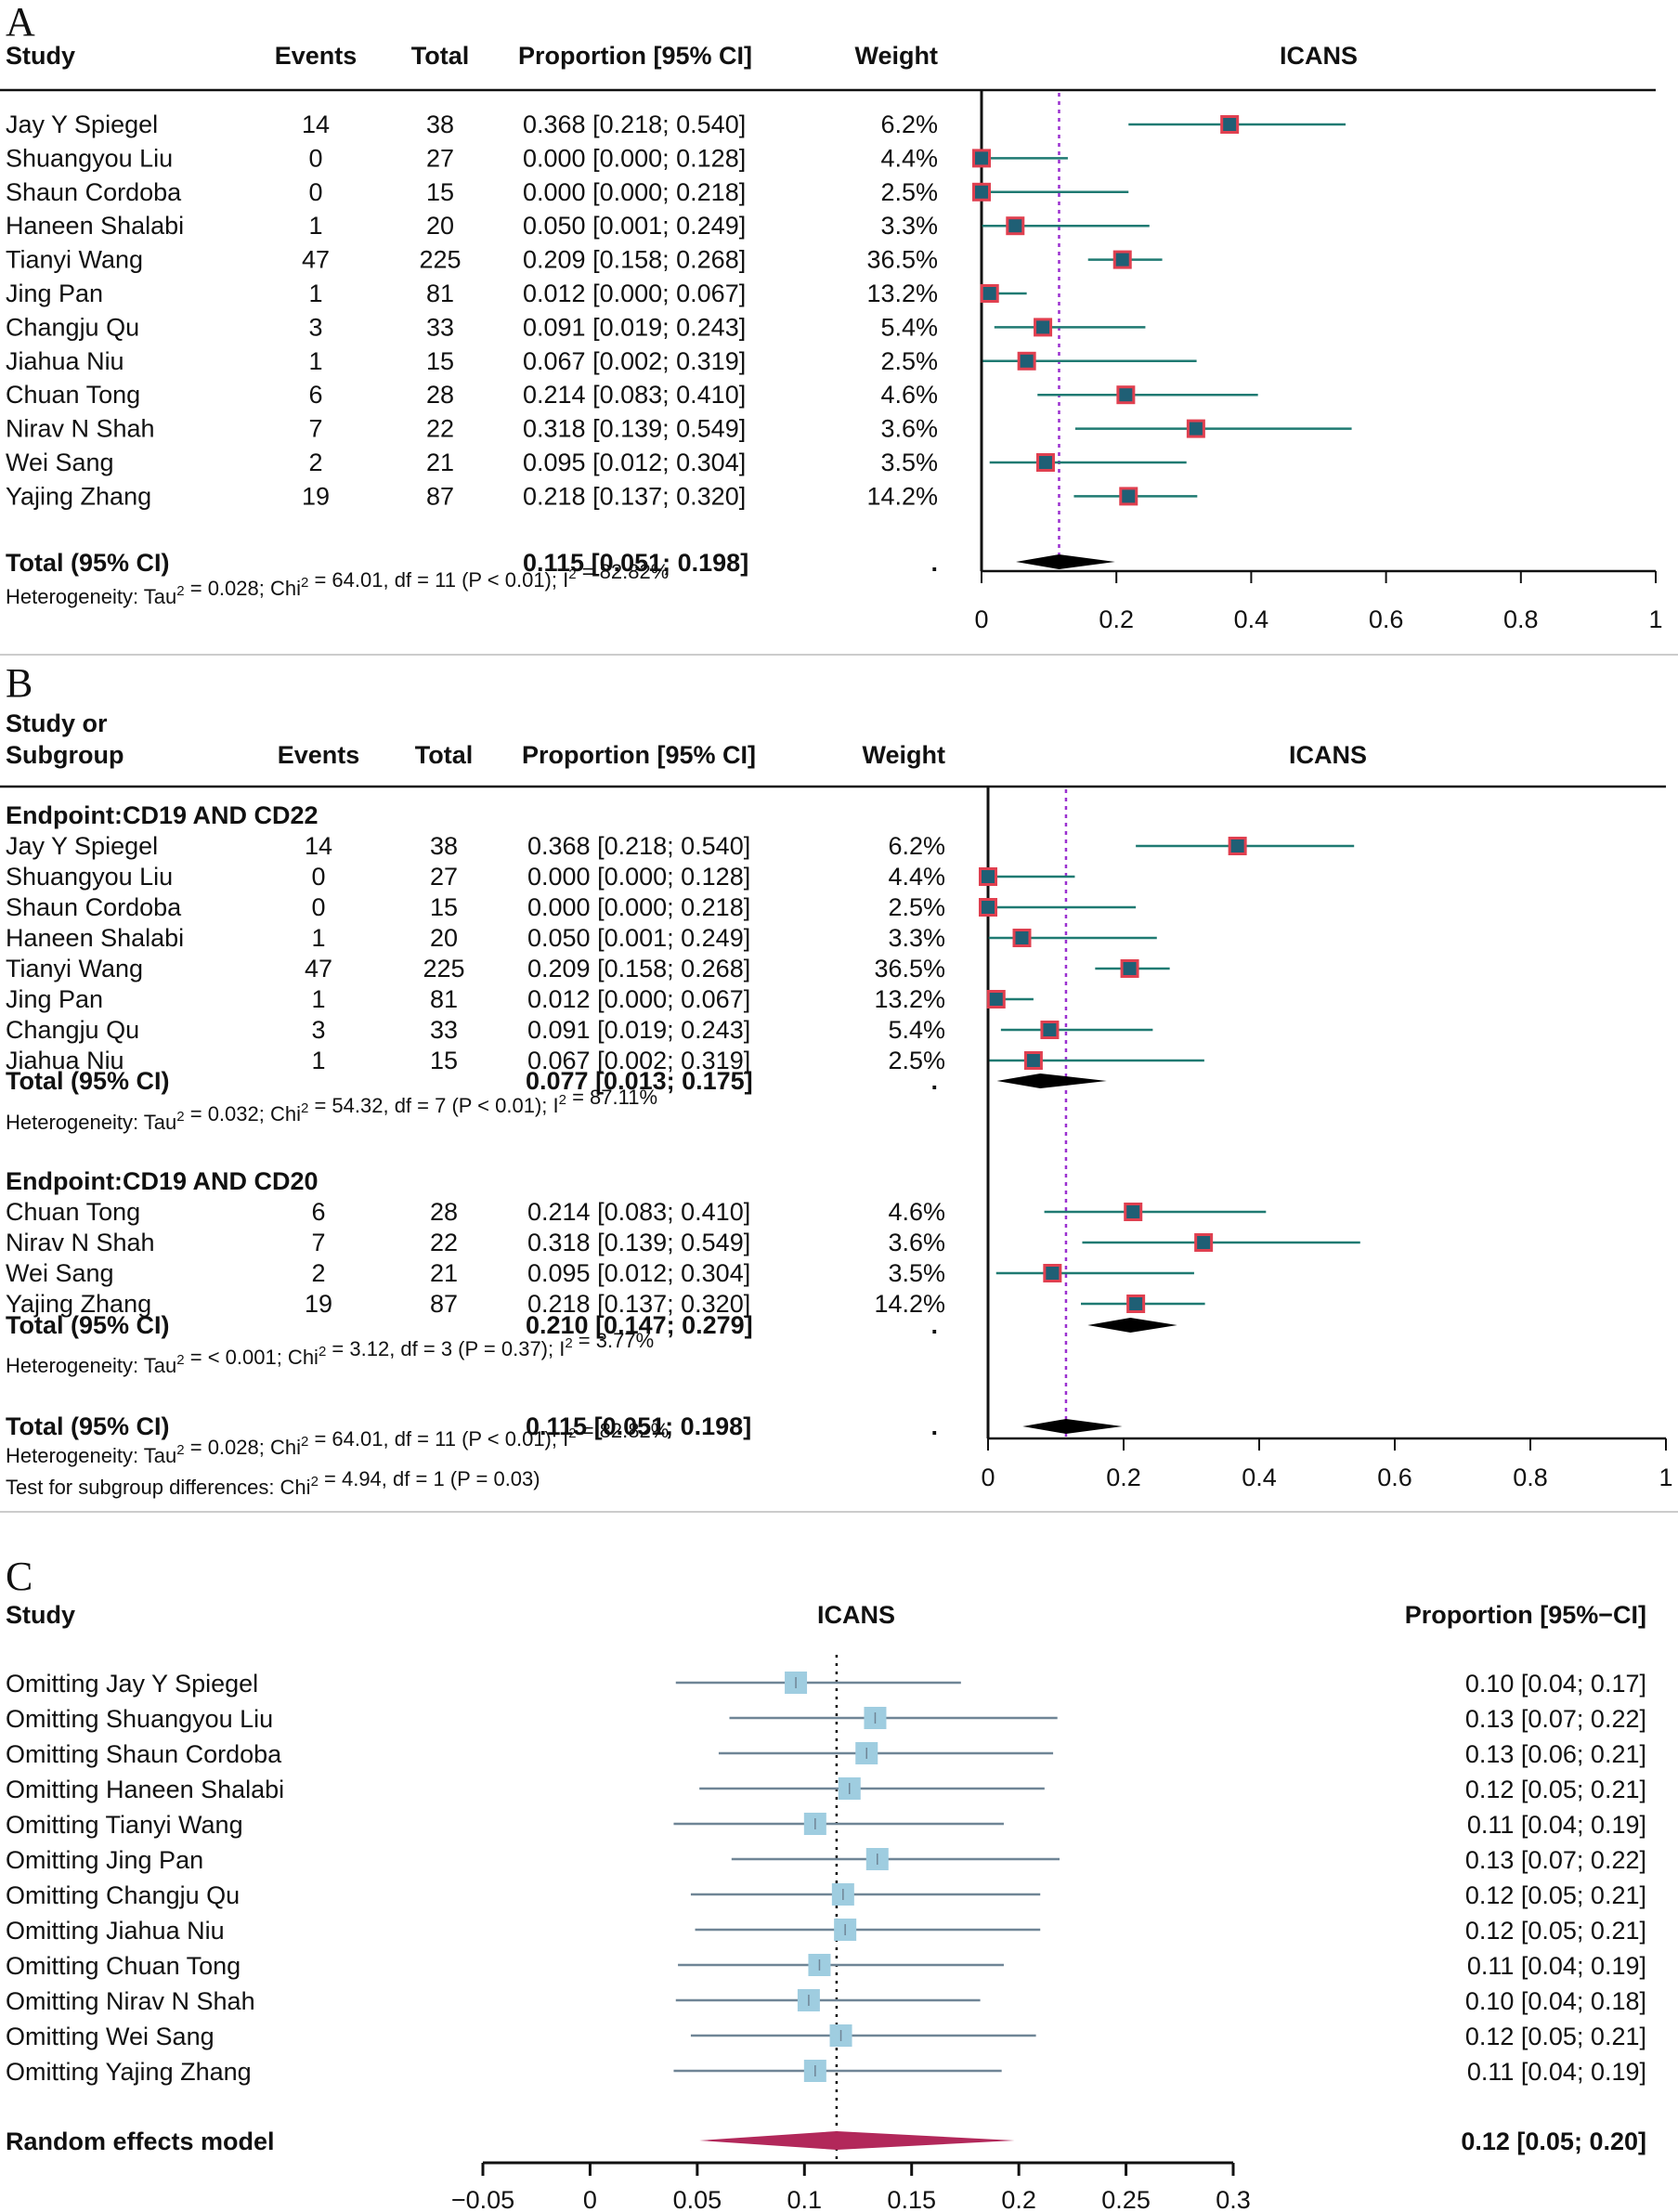  Describe the element at coordinates (916, 1060) in the screenshot. I see `weight-value: 2.5%` at that location.